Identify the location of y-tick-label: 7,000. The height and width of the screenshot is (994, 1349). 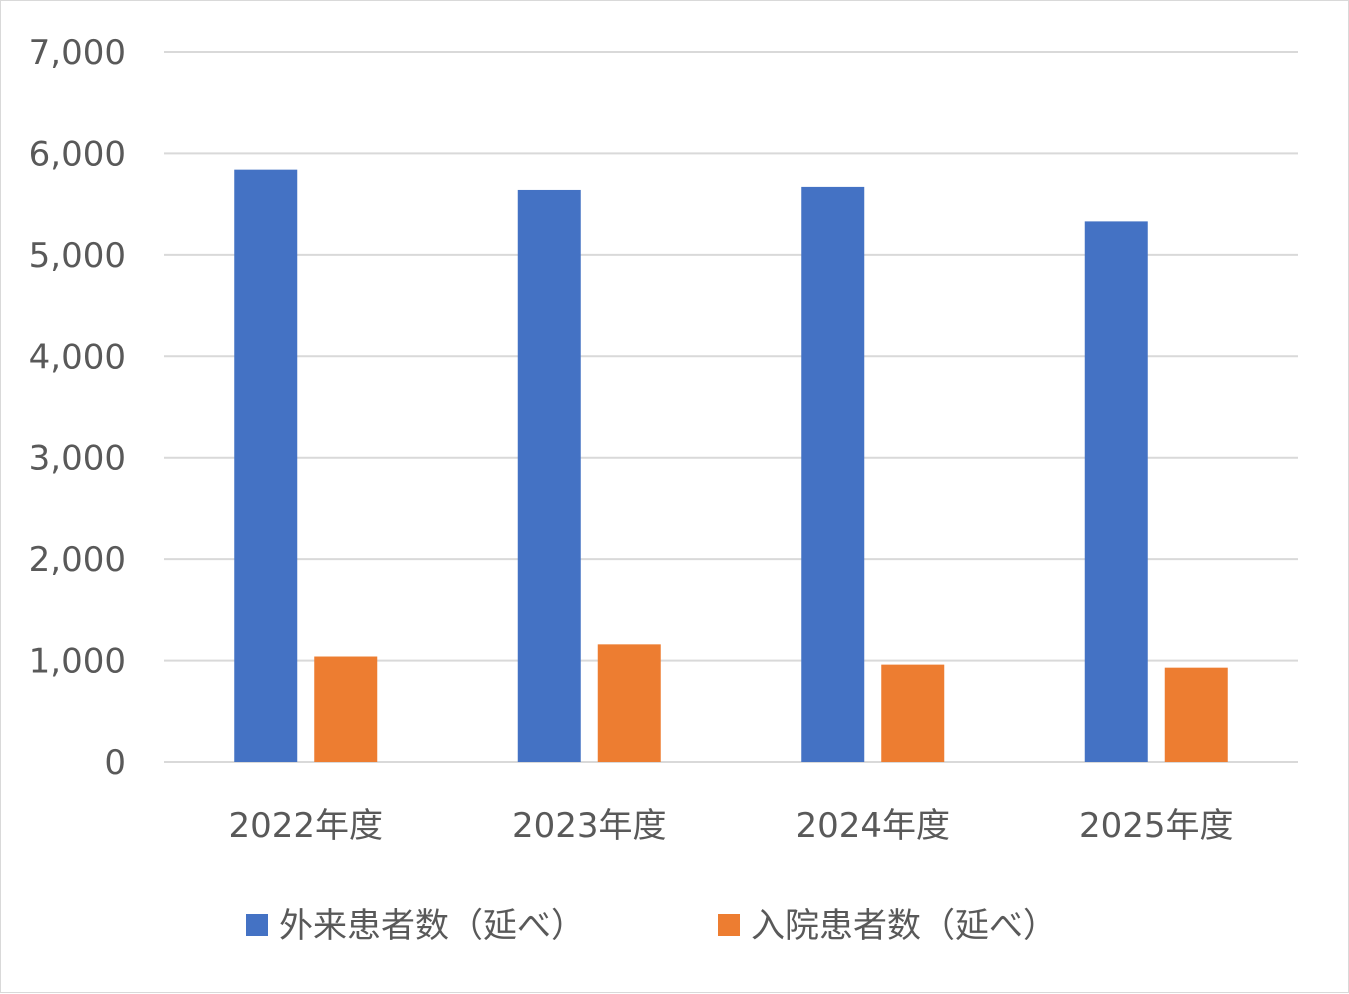
(77, 53).